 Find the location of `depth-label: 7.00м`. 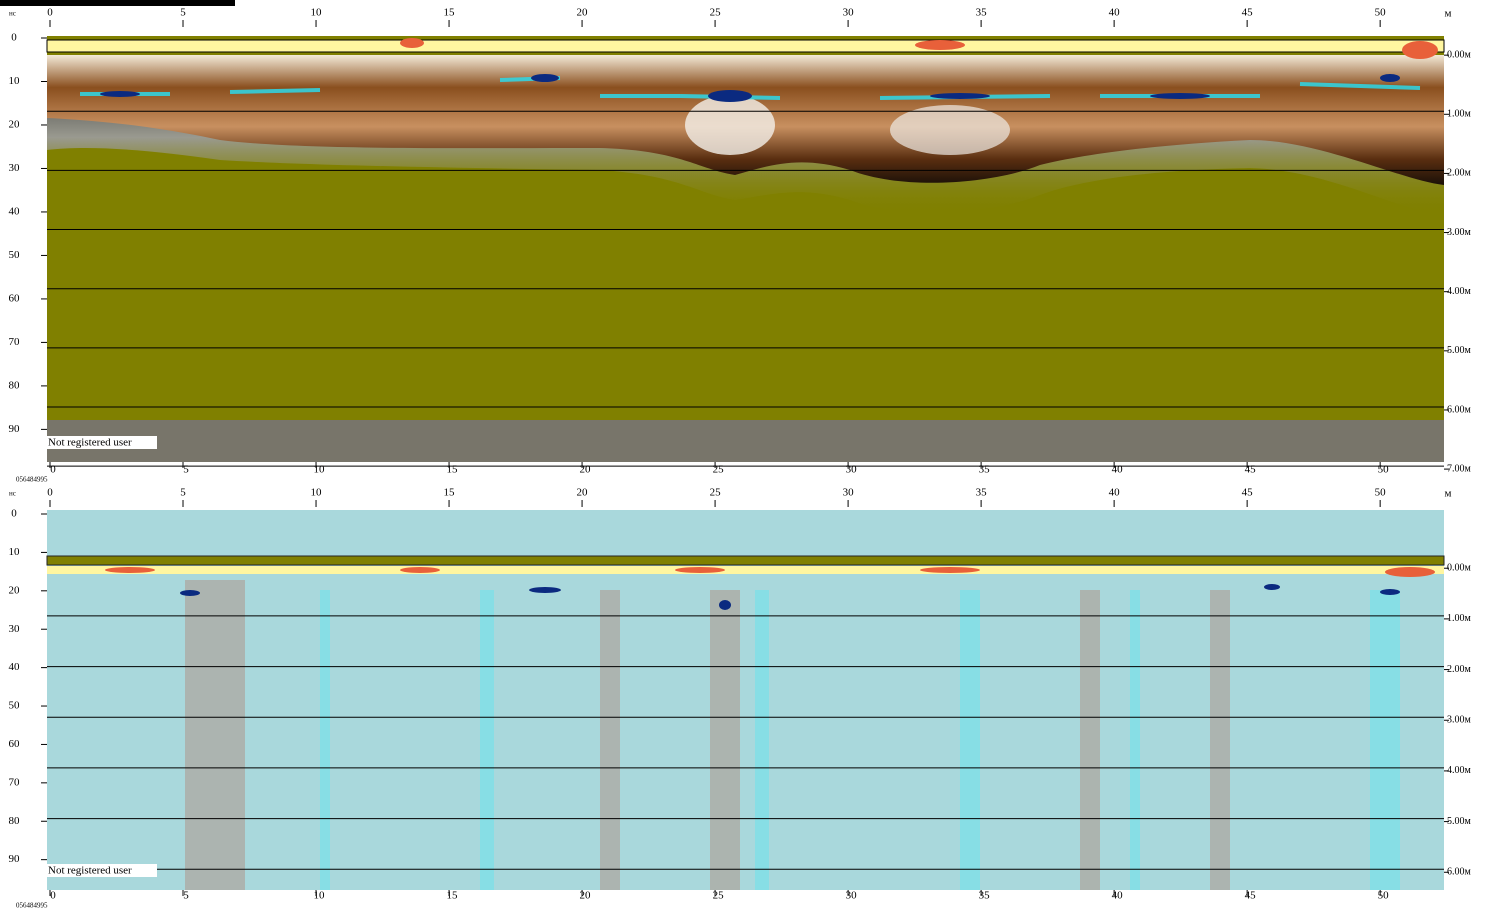

depth-label: 7.00м is located at coordinates (1459, 468).